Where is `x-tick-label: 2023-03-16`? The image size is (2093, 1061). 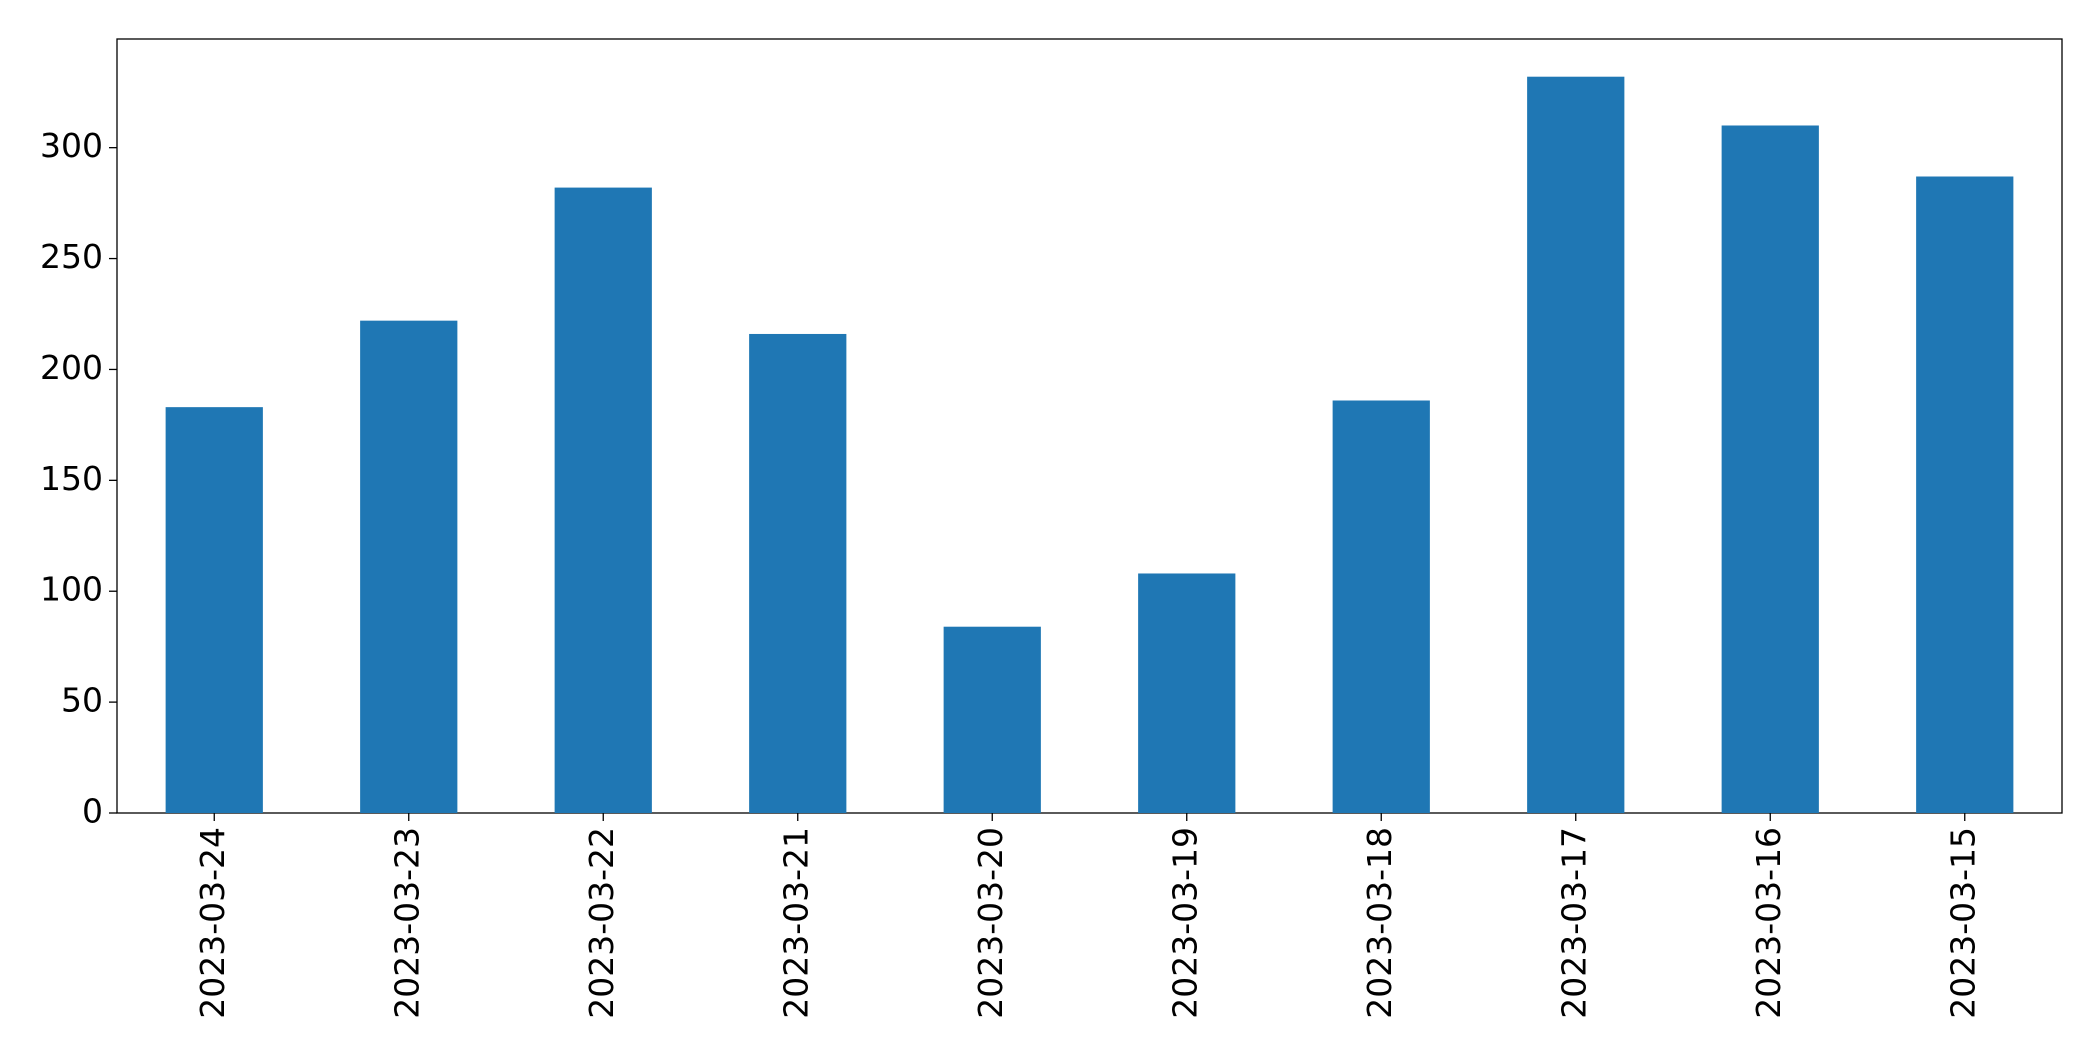
x-tick-label: 2023-03-16 is located at coordinates (1768, 923).